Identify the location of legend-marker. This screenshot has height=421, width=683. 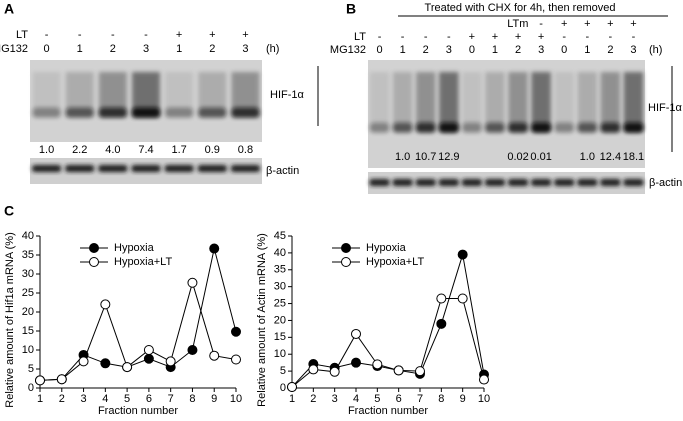
(346, 262).